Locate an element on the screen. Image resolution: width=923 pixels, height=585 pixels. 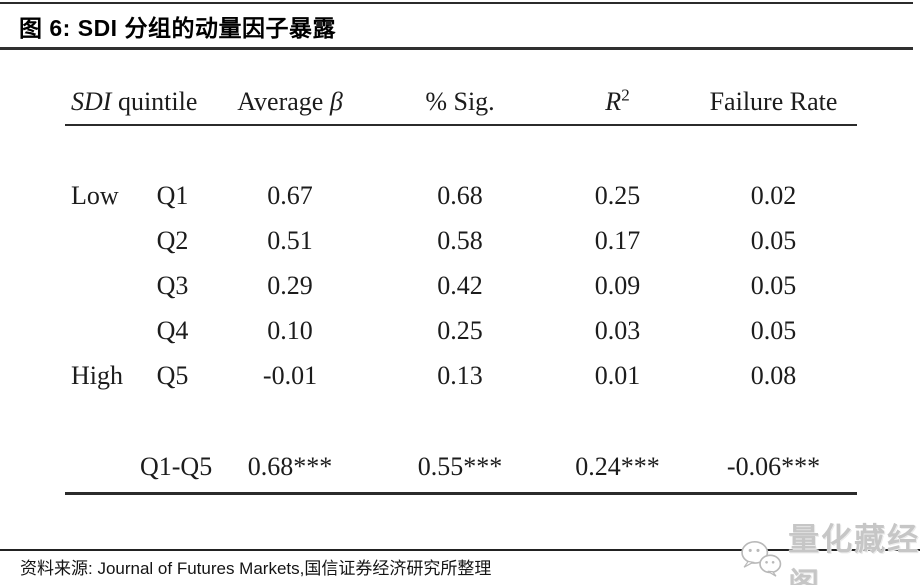
header-r-squared: R2 is located at coordinates (617, 102).